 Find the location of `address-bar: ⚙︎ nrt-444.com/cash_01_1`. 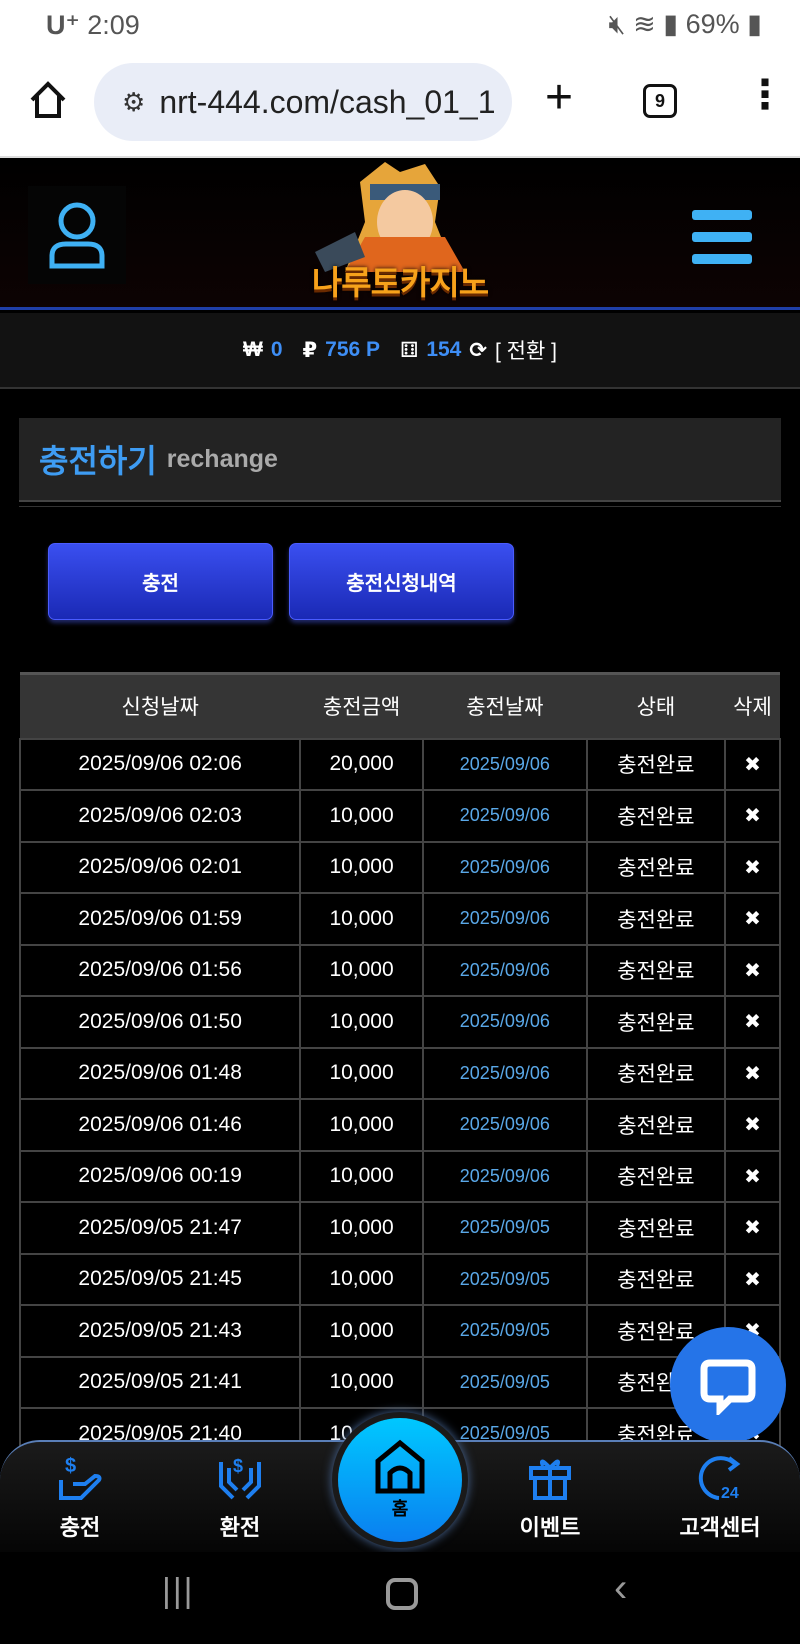

address-bar: ⚙︎ nrt-444.com/cash_01_1 is located at coordinates (303, 102).